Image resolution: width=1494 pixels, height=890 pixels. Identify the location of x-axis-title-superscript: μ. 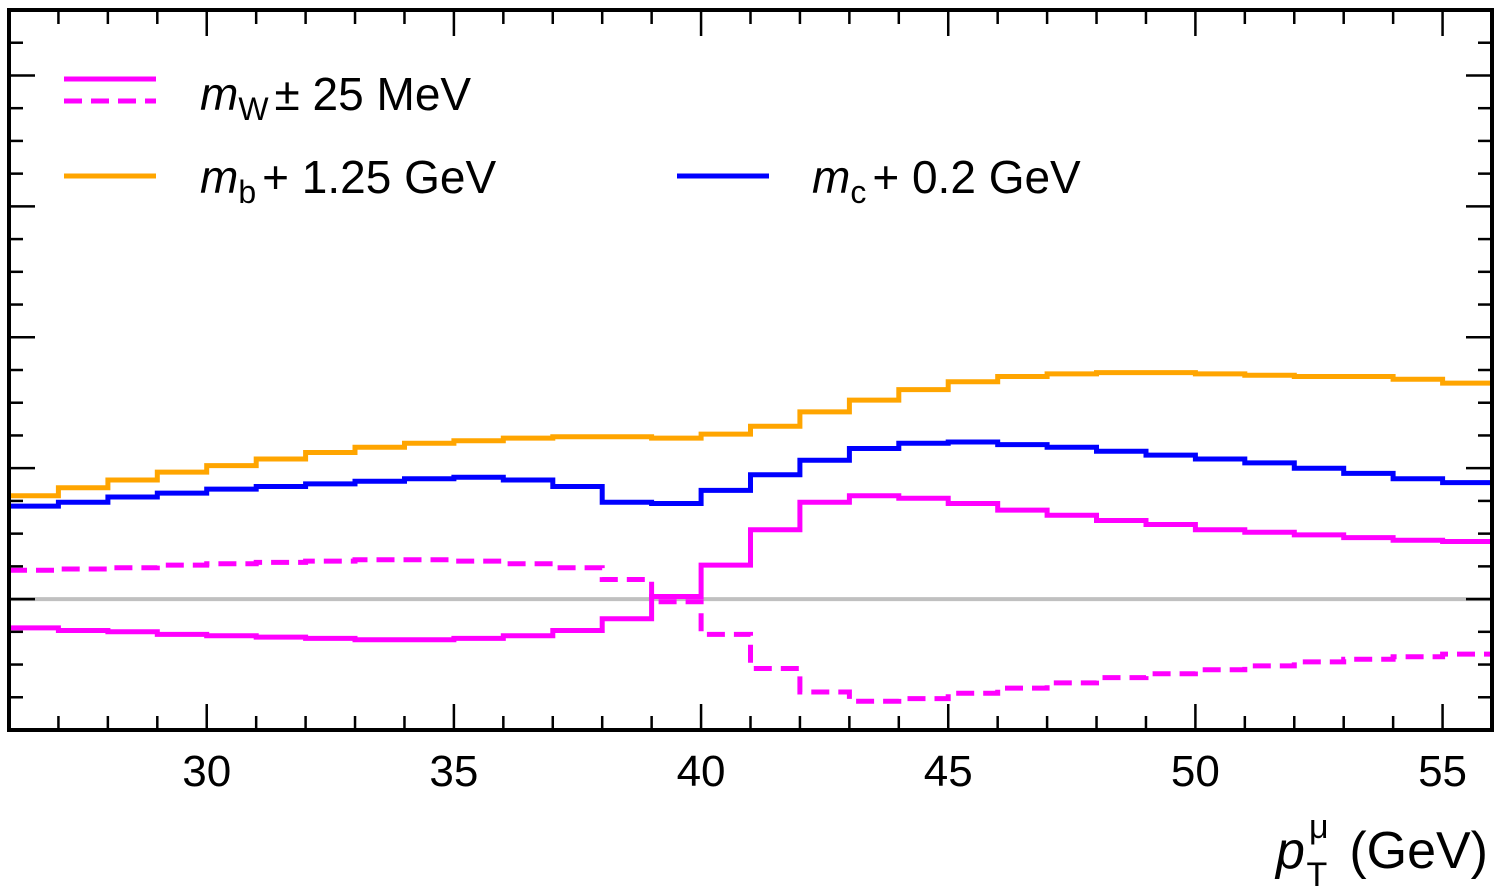
(1319, 827).